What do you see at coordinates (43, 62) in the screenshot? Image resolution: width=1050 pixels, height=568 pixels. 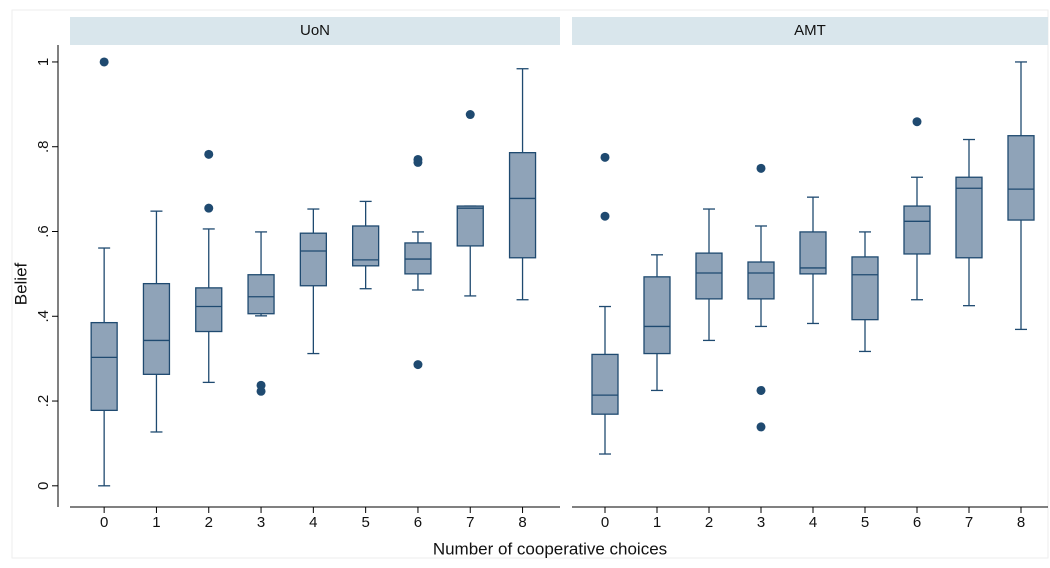 I see `y-tick-label: 1` at bounding box center [43, 62].